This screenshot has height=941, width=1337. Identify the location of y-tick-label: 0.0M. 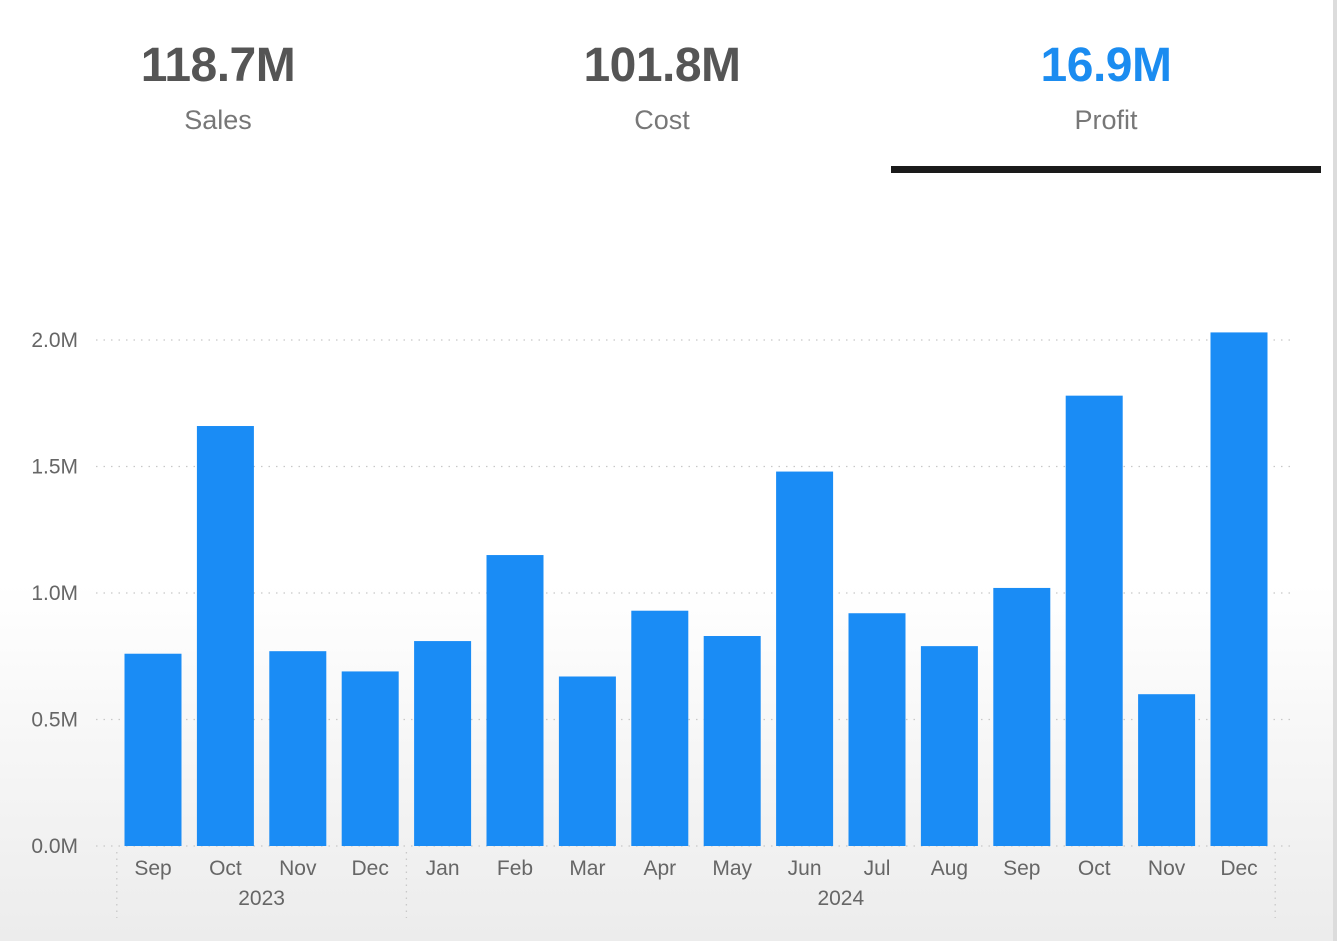
(54, 846).